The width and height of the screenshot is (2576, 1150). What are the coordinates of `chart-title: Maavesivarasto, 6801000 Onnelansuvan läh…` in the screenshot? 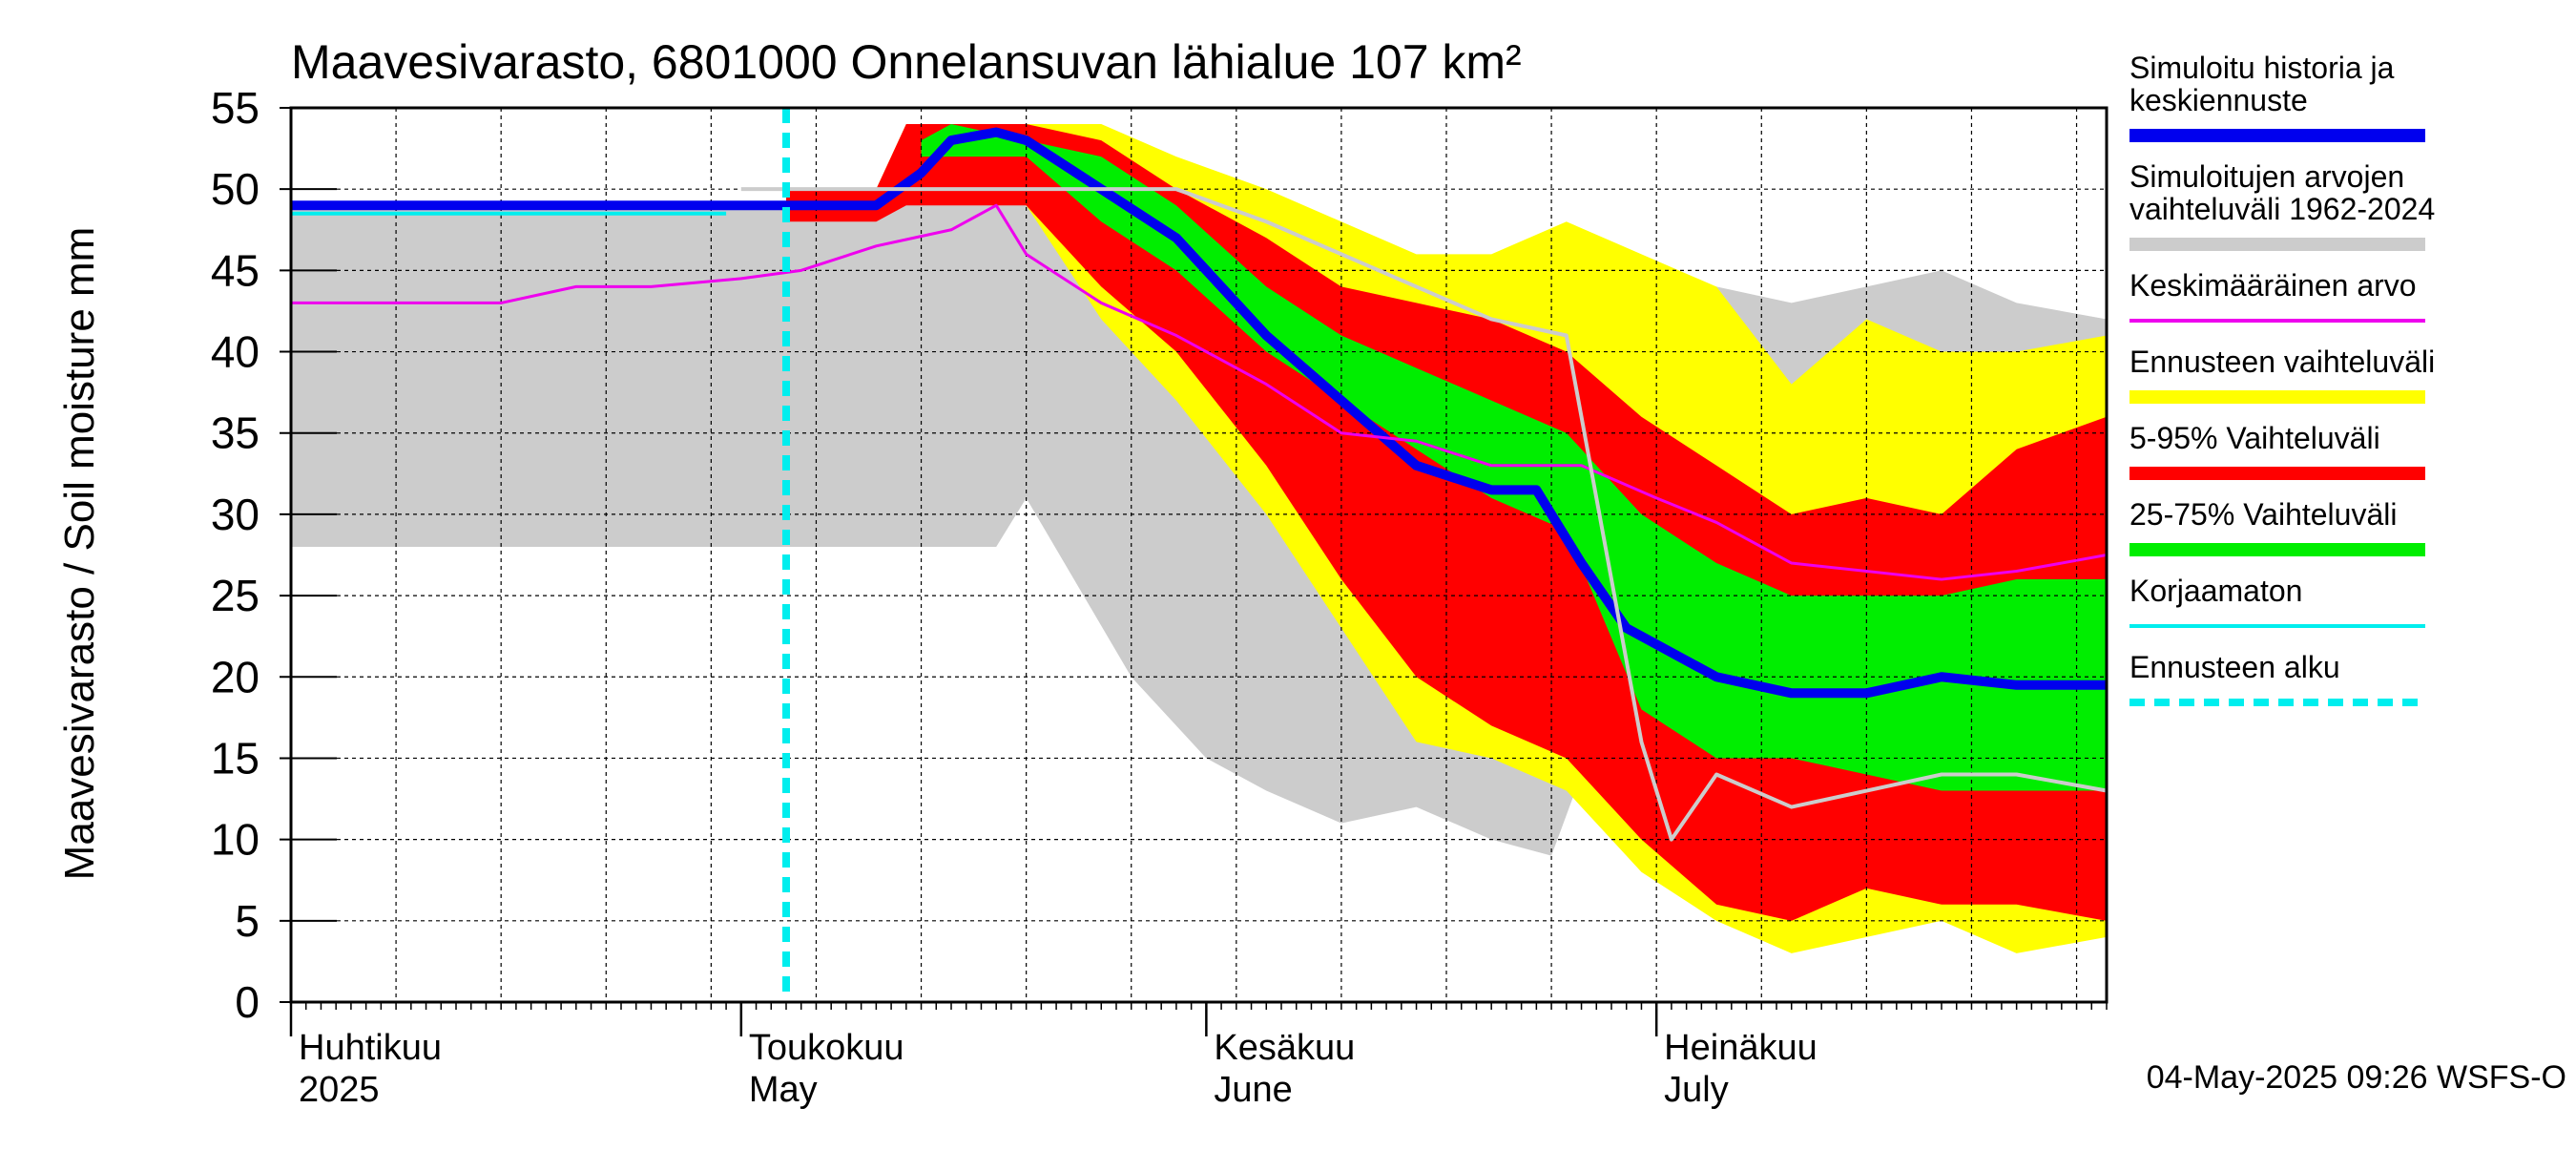 It's located at (906, 62).